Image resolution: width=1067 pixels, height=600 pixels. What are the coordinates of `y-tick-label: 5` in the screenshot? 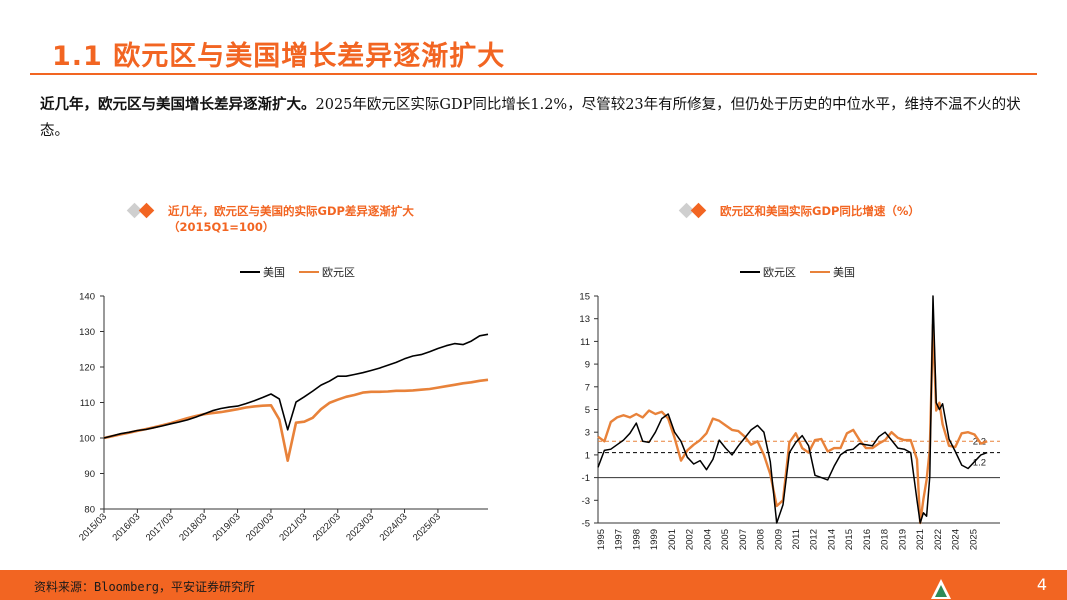 It's located at (587, 410).